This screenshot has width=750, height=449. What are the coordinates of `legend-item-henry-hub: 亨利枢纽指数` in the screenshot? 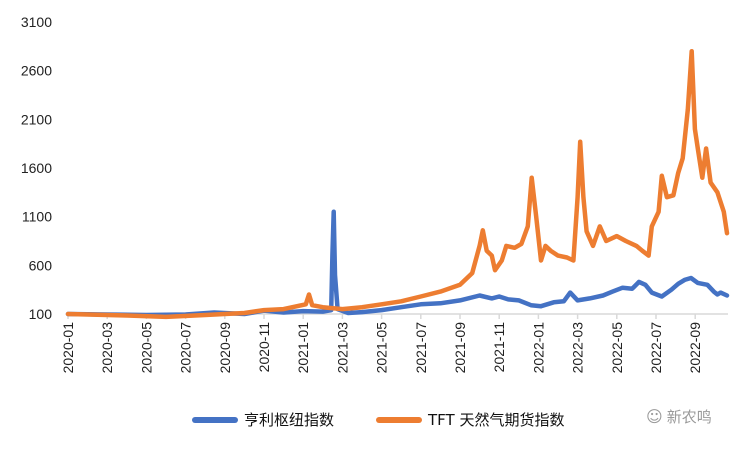 It's located at (263, 419).